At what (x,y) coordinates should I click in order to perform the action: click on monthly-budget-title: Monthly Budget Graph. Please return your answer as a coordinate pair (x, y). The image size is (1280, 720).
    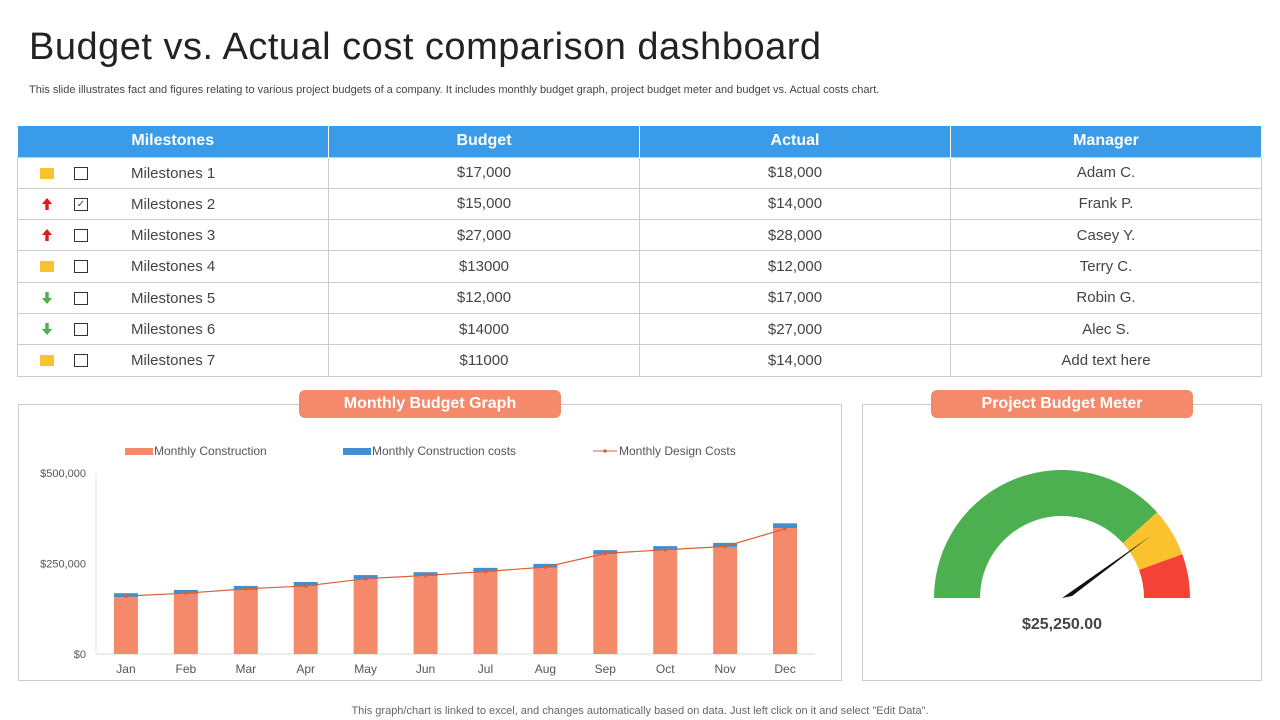
    Looking at the image, I should click on (430, 404).